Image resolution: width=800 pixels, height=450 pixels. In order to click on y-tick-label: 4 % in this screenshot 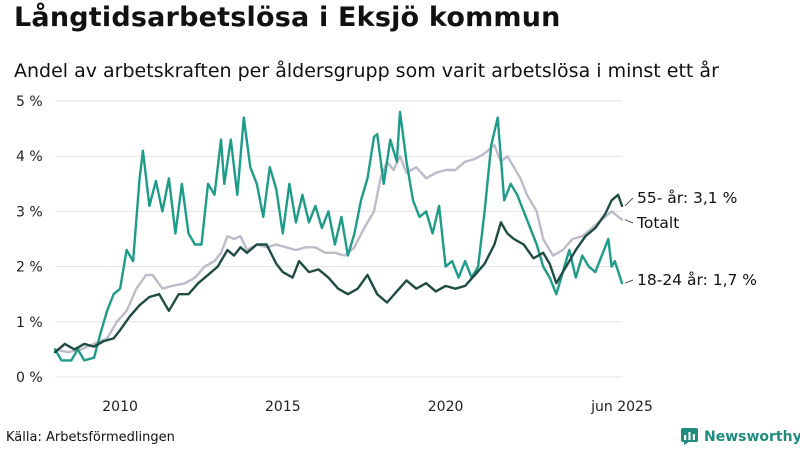, I will do `click(29, 157)`.